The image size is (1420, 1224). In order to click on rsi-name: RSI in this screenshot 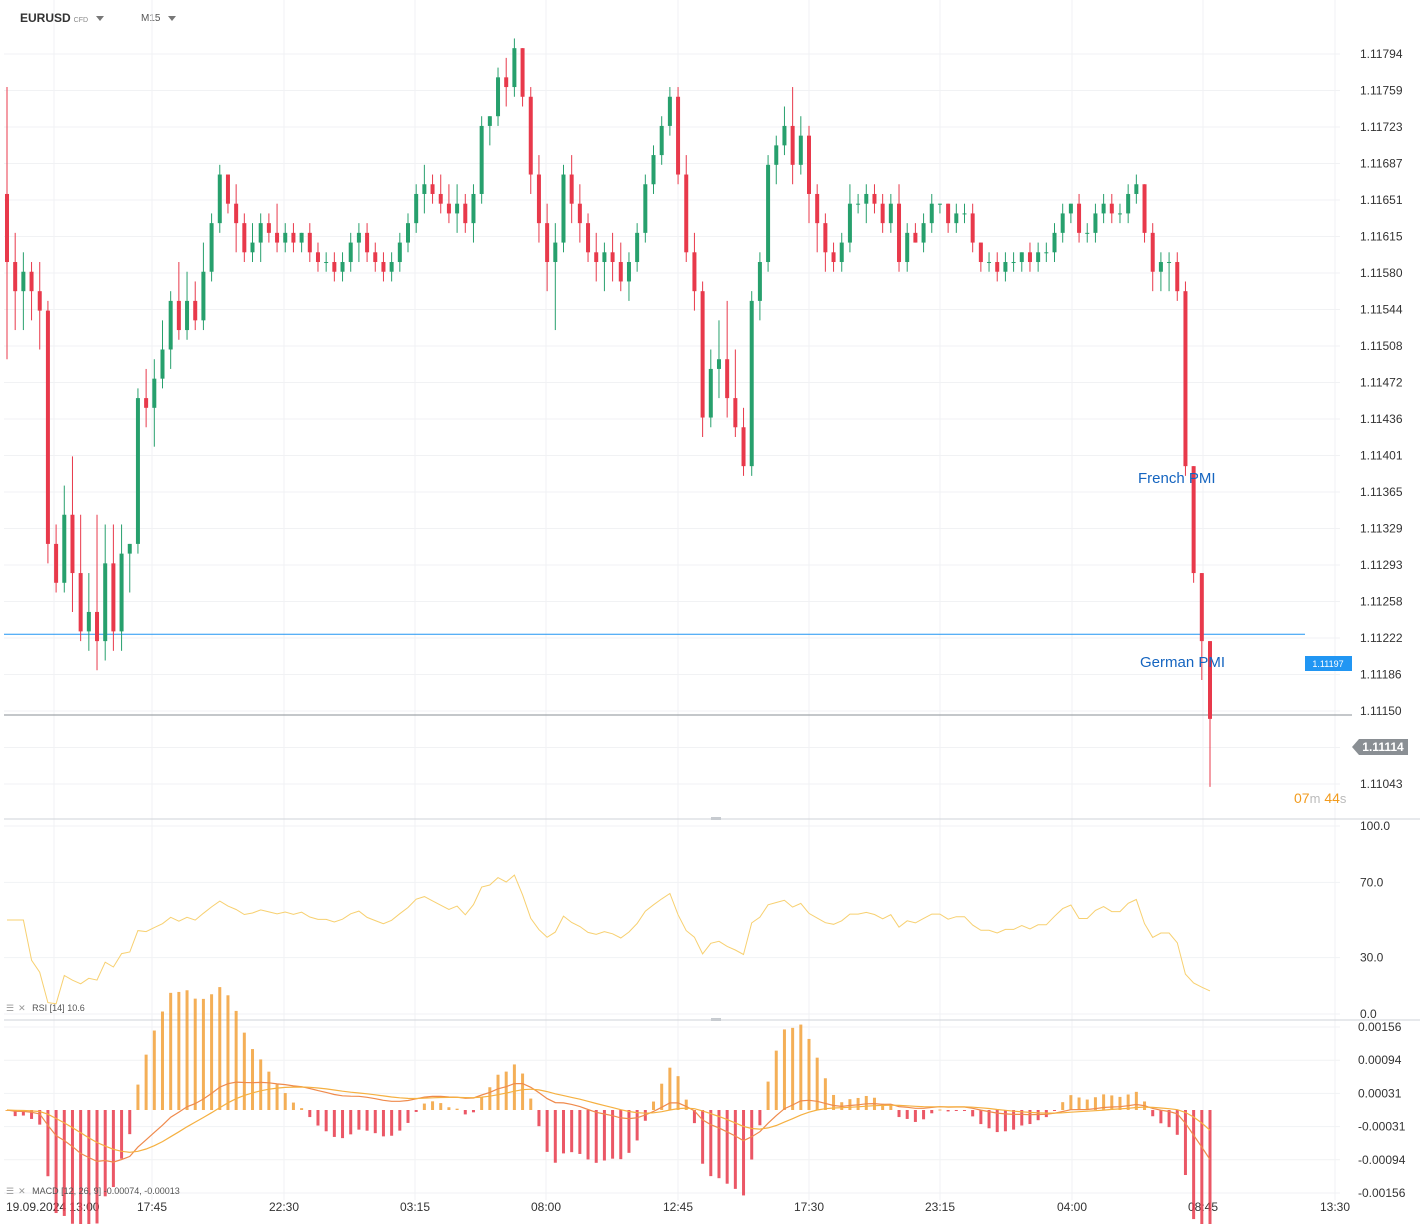, I will do `click(40, 1008)`.